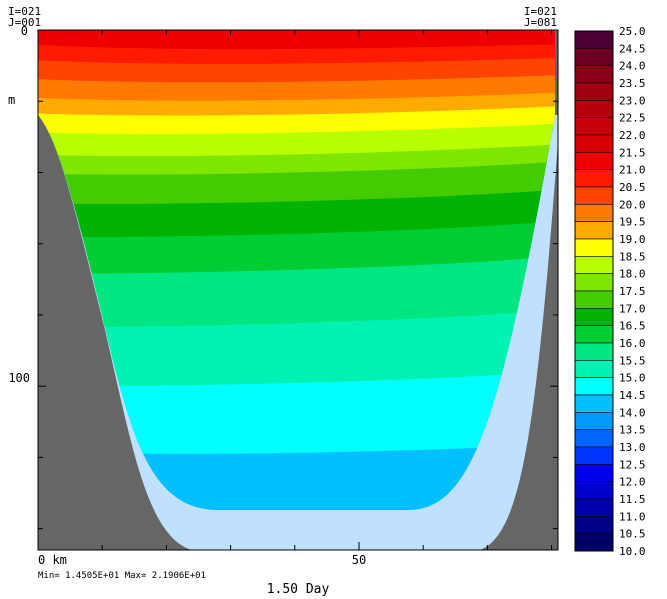  Describe the element at coordinates (632, 100) in the screenshot. I see `colorbar-label-4: 23.0` at that location.